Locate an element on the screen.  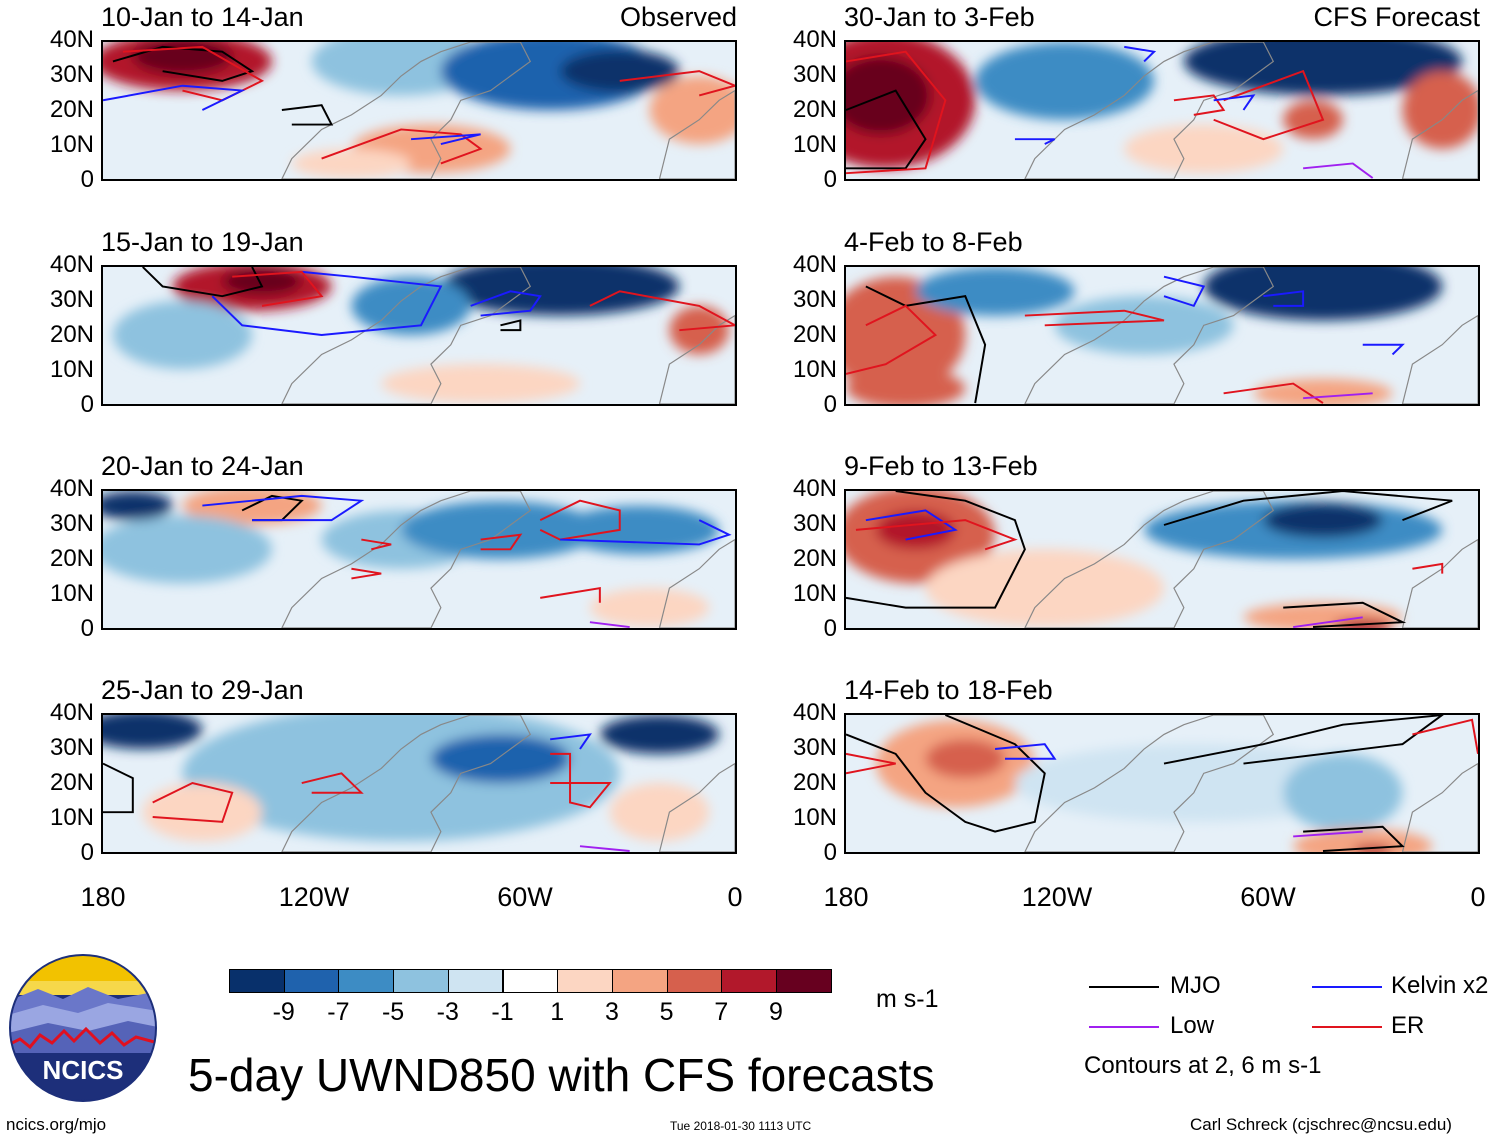
footer-timestamp: Tue 2018-01-30 1113 UTC is located at coordinates (741, 1126).